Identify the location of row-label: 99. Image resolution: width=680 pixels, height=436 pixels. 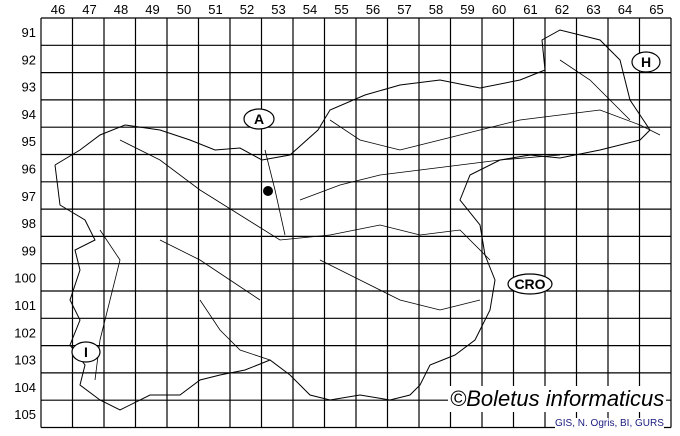
(29, 250).